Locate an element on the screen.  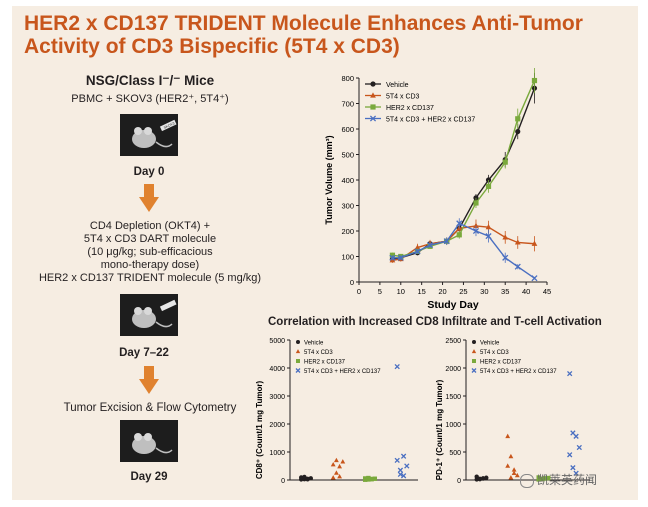
day-0-label: Day 0 is located at coordinates (149, 172).